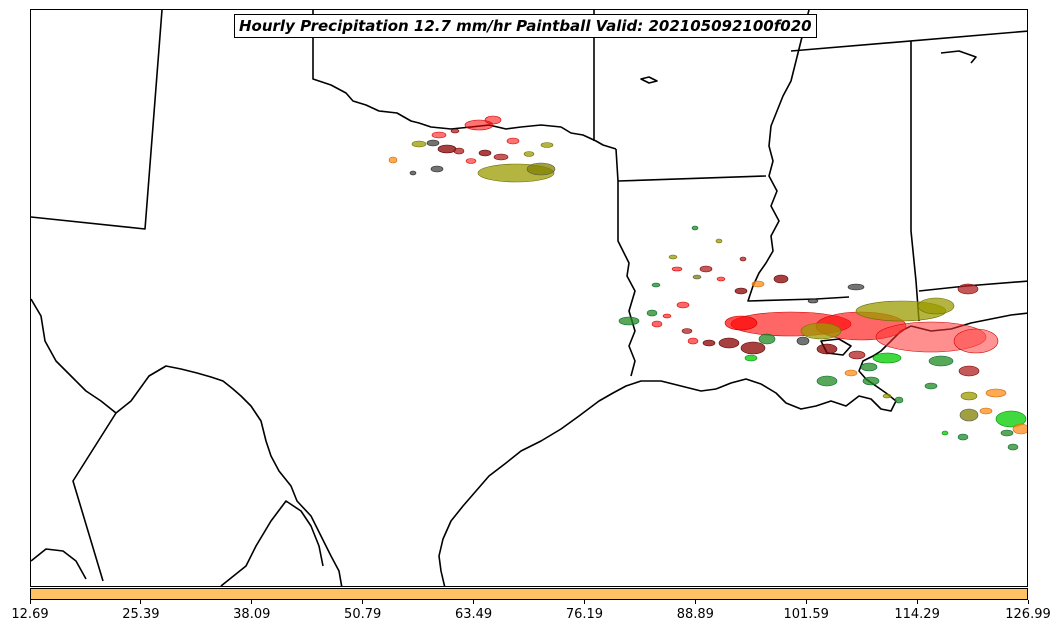 The width and height of the screenshot is (1062, 633). Describe the element at coordinates (472, 149) in the screenshot. I see `paintball-oklahoma` at that location.